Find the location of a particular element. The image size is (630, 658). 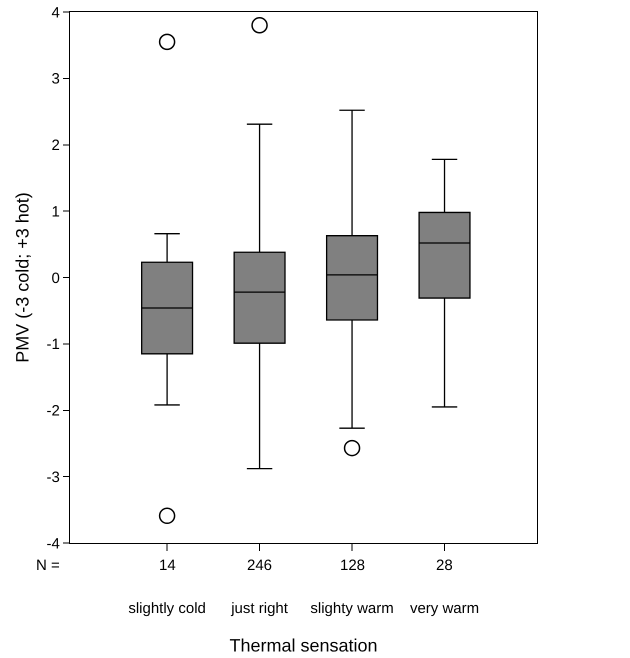

annotation: 128 is located at coordinates (353, 565).